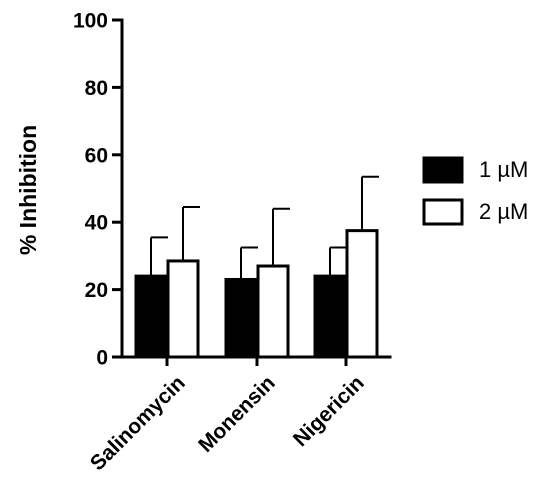  What do you see at coordinates (102, 358) in the screenshot?
I see `y-tick-label: 0` at bounding box center [102, 358].